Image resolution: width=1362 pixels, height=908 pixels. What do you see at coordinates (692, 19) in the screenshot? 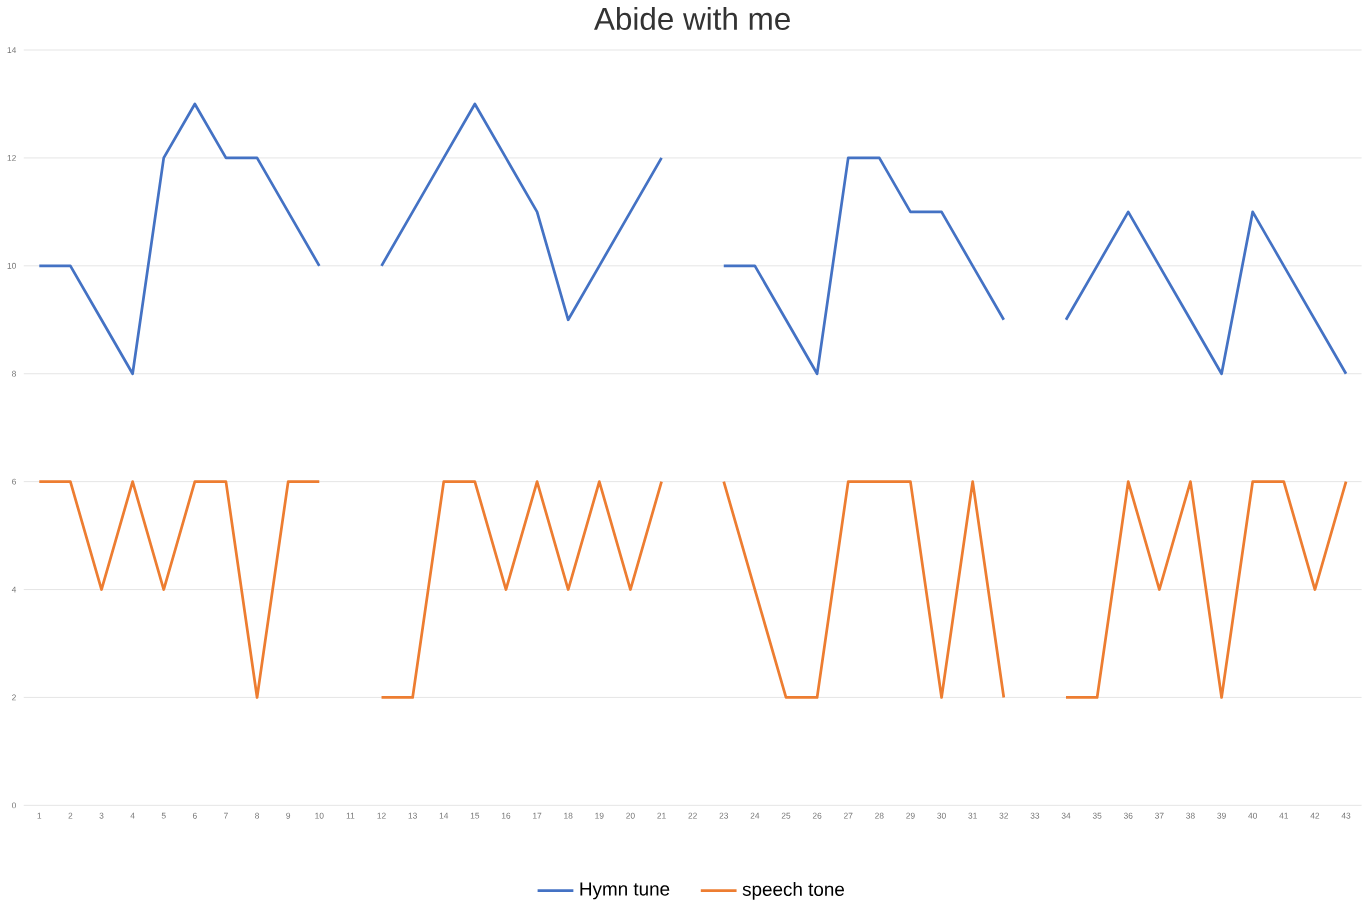
I see `chart-title: Abide with me` at bounding box center [692, 19].